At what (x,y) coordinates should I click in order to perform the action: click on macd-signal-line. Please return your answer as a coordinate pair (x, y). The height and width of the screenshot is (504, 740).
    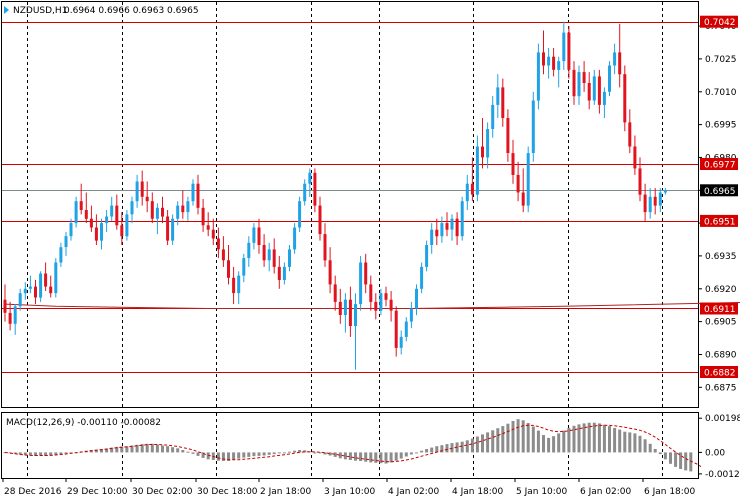
    Looking at the image, I should click on (353, 446).